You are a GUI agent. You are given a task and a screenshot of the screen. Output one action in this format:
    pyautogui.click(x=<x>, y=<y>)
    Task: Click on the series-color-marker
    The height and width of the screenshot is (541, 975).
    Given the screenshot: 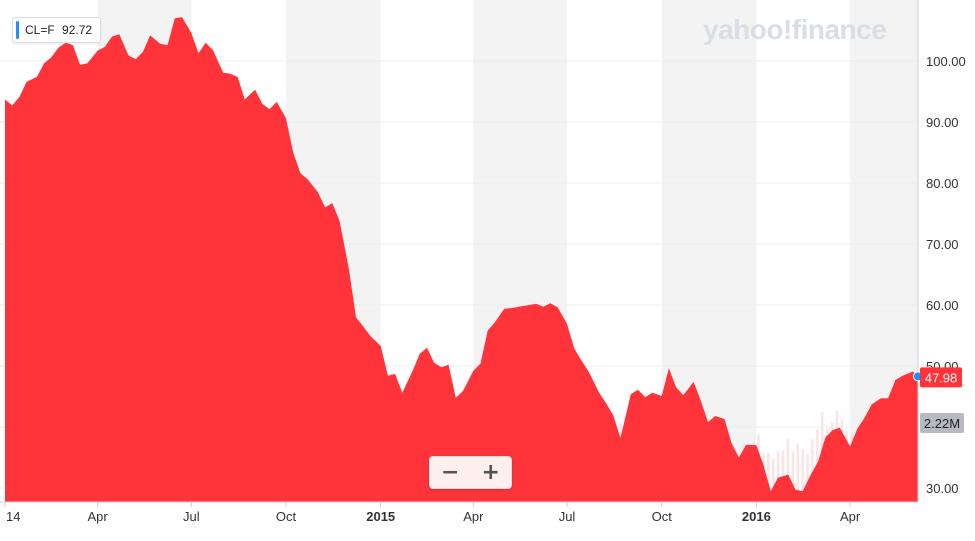 What is the action you would take?
    pyautogui.click(x=17, y=30)
    